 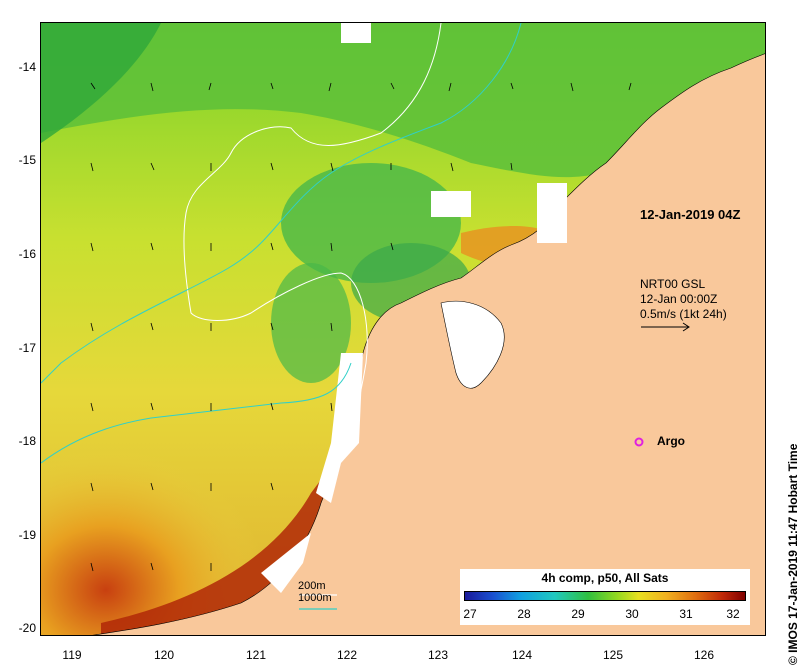 I want to click on image-date-label: 12-Jan-2019 04Z, so click(x=690, y=214).